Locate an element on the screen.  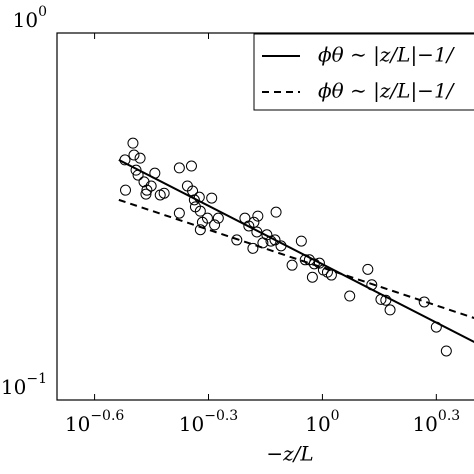
tick-label: 10⁻¹ is located at coordinates (24, 385).